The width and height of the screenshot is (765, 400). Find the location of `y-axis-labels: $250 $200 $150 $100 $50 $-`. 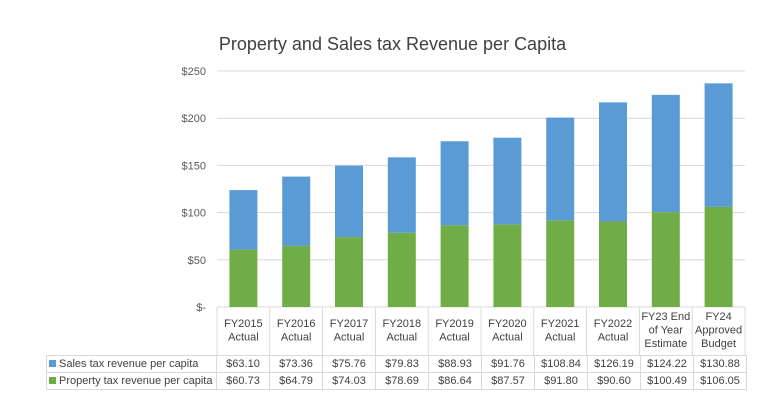

y-axis-labels: $250 $200 $150 $100 $50 $- is located at coordinates (194, 190).